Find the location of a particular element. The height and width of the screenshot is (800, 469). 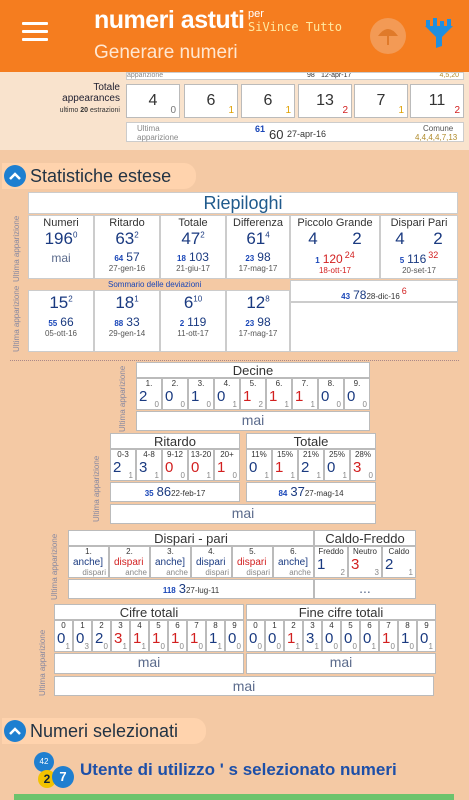

digit-head: Caldo is located at coordinates (399, 551).